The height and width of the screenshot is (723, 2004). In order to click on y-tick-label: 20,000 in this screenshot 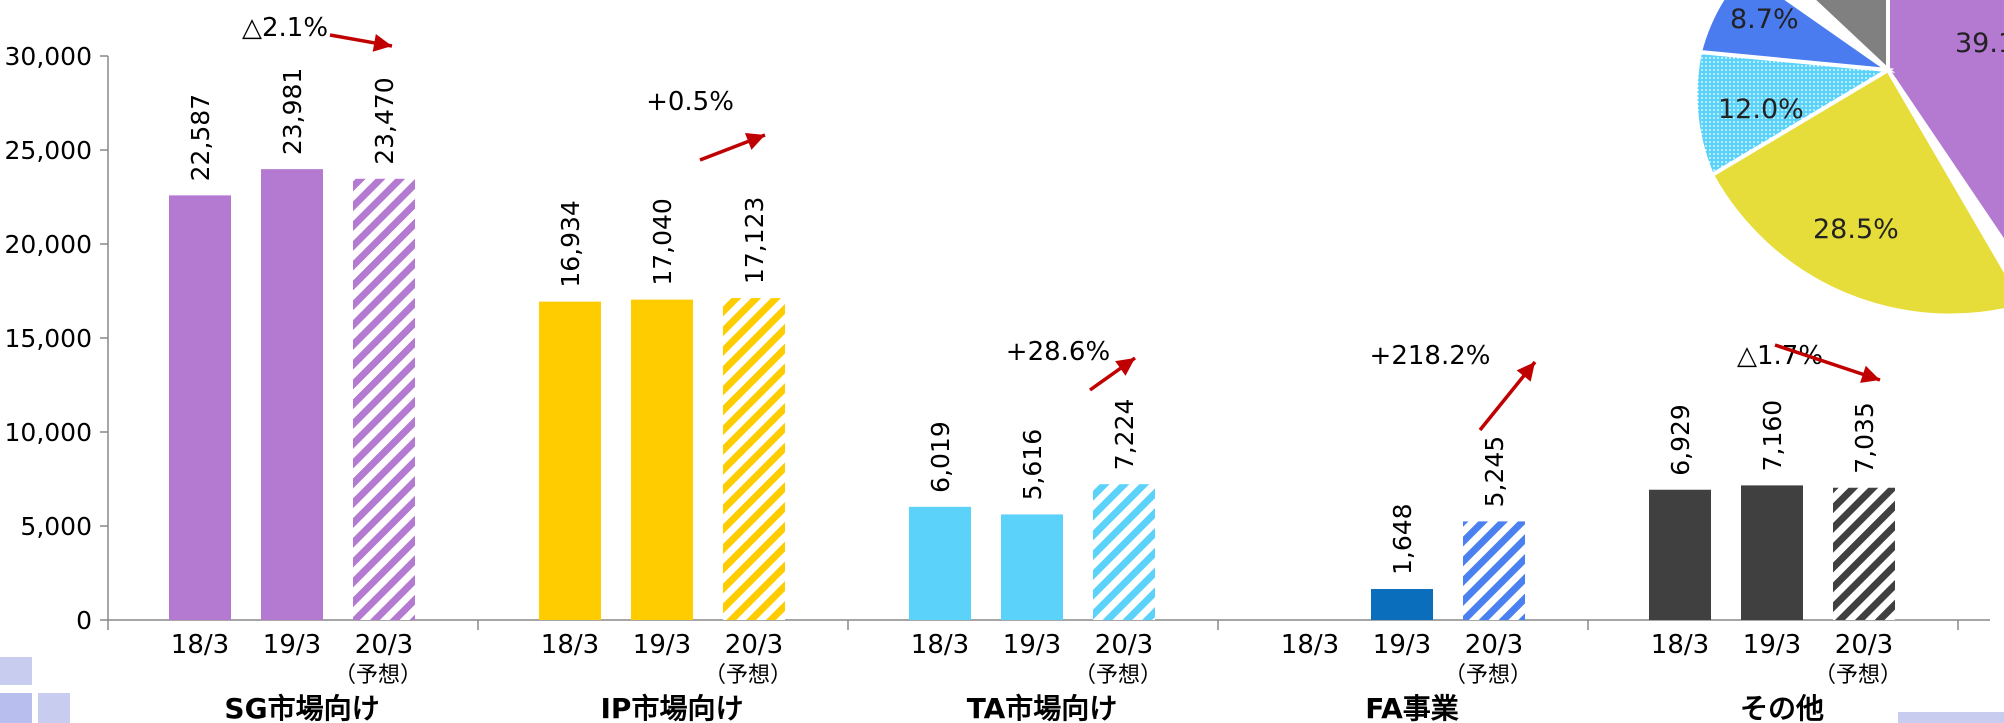, I will do `click(48, 244)`.